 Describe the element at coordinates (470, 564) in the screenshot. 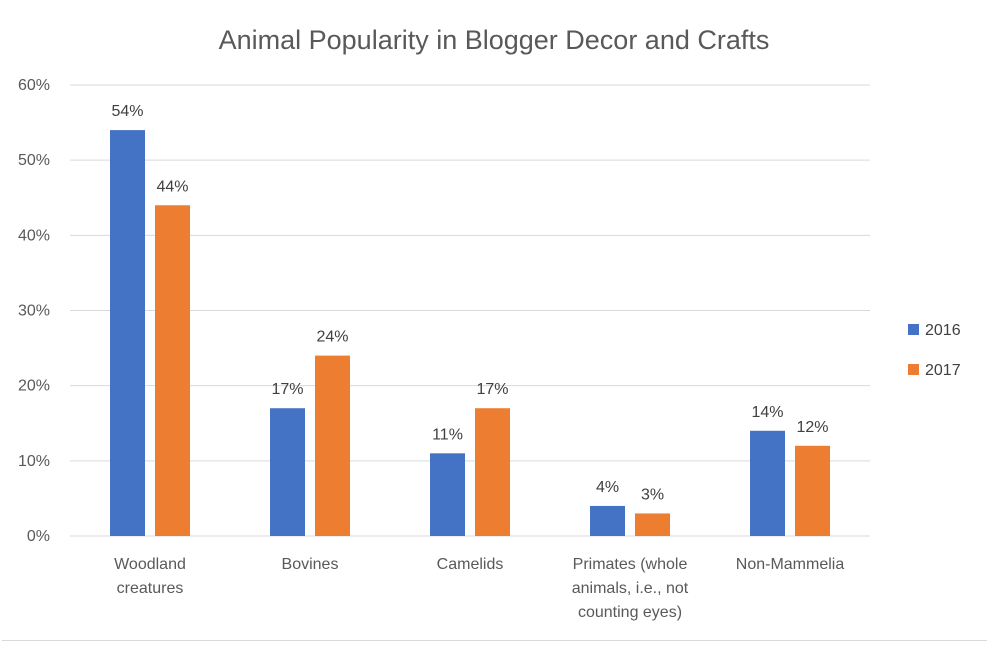

I see `category-label: Camelids` at that location.